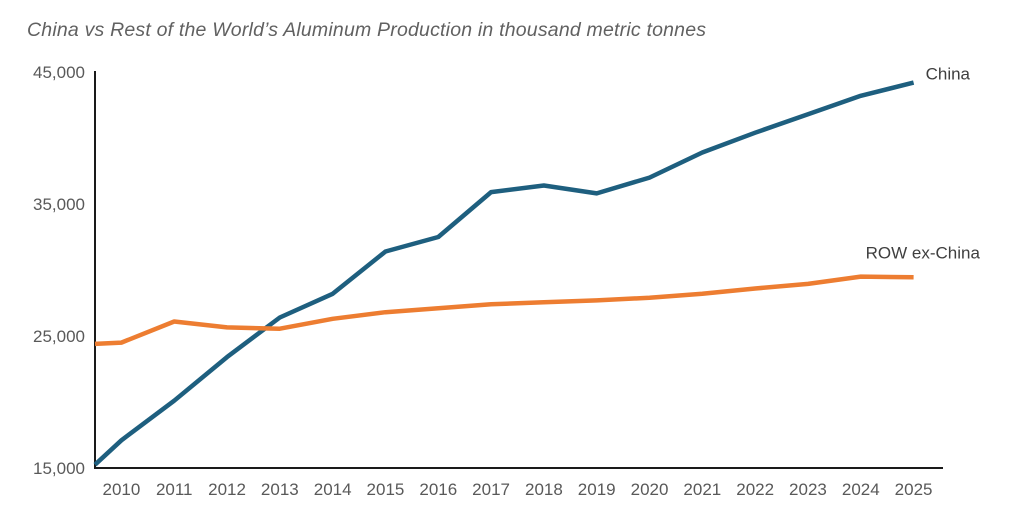 This screenshot has height=530, width=1024. I want to click on series-line-row-ex-china, so click(504, 310).